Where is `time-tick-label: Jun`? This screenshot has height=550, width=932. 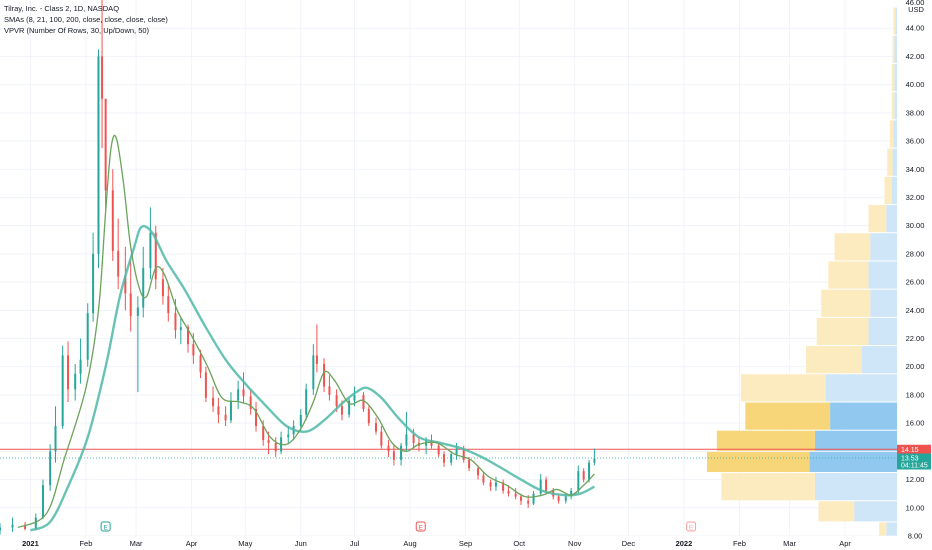
time-tick-label: Jun is located at coordinates (301, 543).